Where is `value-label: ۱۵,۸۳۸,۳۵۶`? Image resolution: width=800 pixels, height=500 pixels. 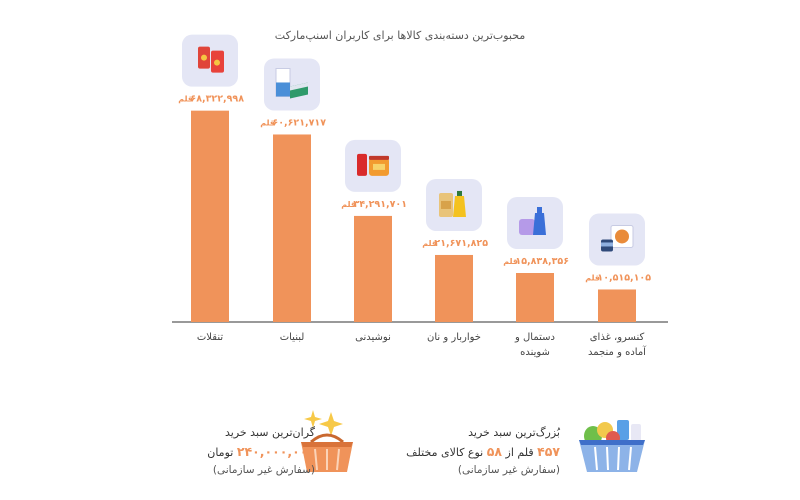 value-label: ۱۵,۸۳۸,۳۵۶ is located at coordinates (542, 261).